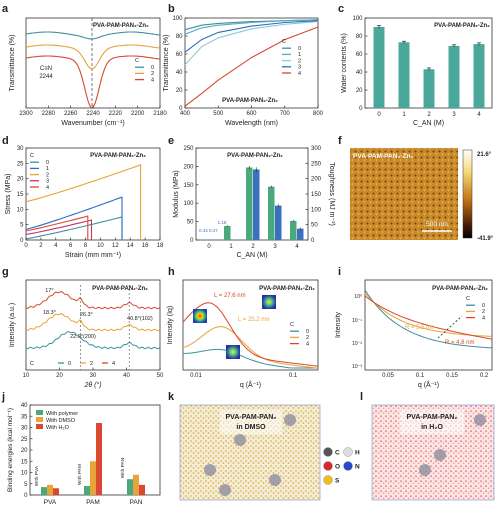 The width and height of the screenshot is (500, 515). Describe the element at coordinates (251, 417) in the screenshot. I see `panel-k-title-line1: PVA-PAM-PAN₂` at that location.